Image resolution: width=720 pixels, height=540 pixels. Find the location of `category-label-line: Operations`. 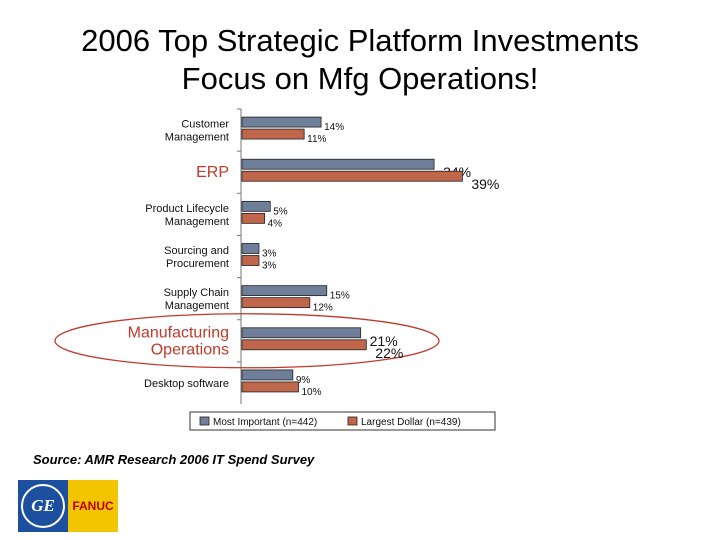

category-label-line: Operations is located at coordinates (190, 349).